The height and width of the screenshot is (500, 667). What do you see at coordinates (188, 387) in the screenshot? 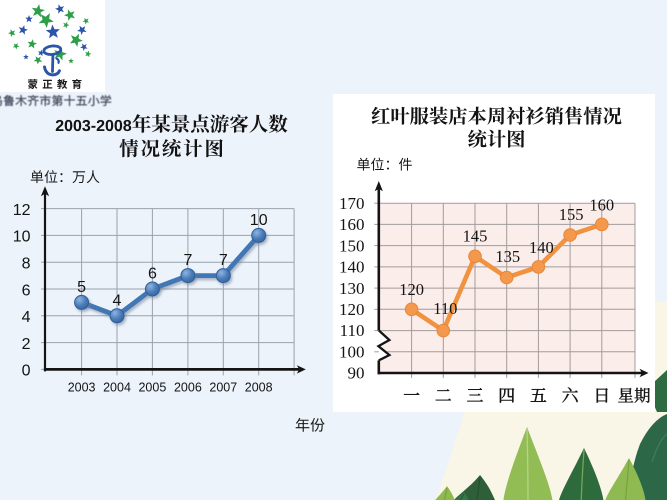
I see `svg-text: 2006` at bounding box center [188, 387].